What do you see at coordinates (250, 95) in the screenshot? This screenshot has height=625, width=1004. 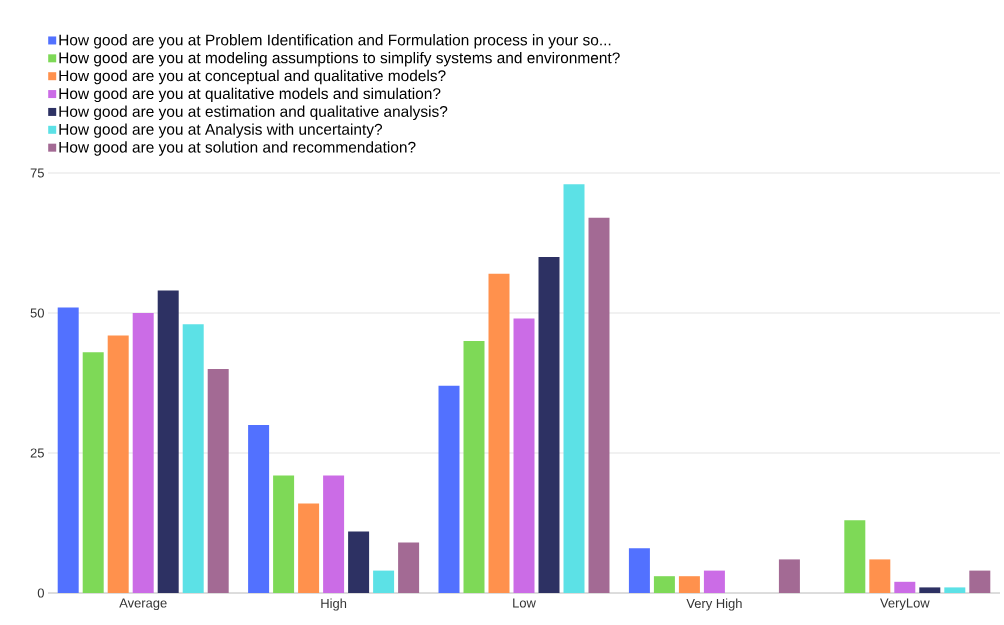 I see `legend-label: How good are you at qualitative models and simulation?` at bounding box center [250, 95].